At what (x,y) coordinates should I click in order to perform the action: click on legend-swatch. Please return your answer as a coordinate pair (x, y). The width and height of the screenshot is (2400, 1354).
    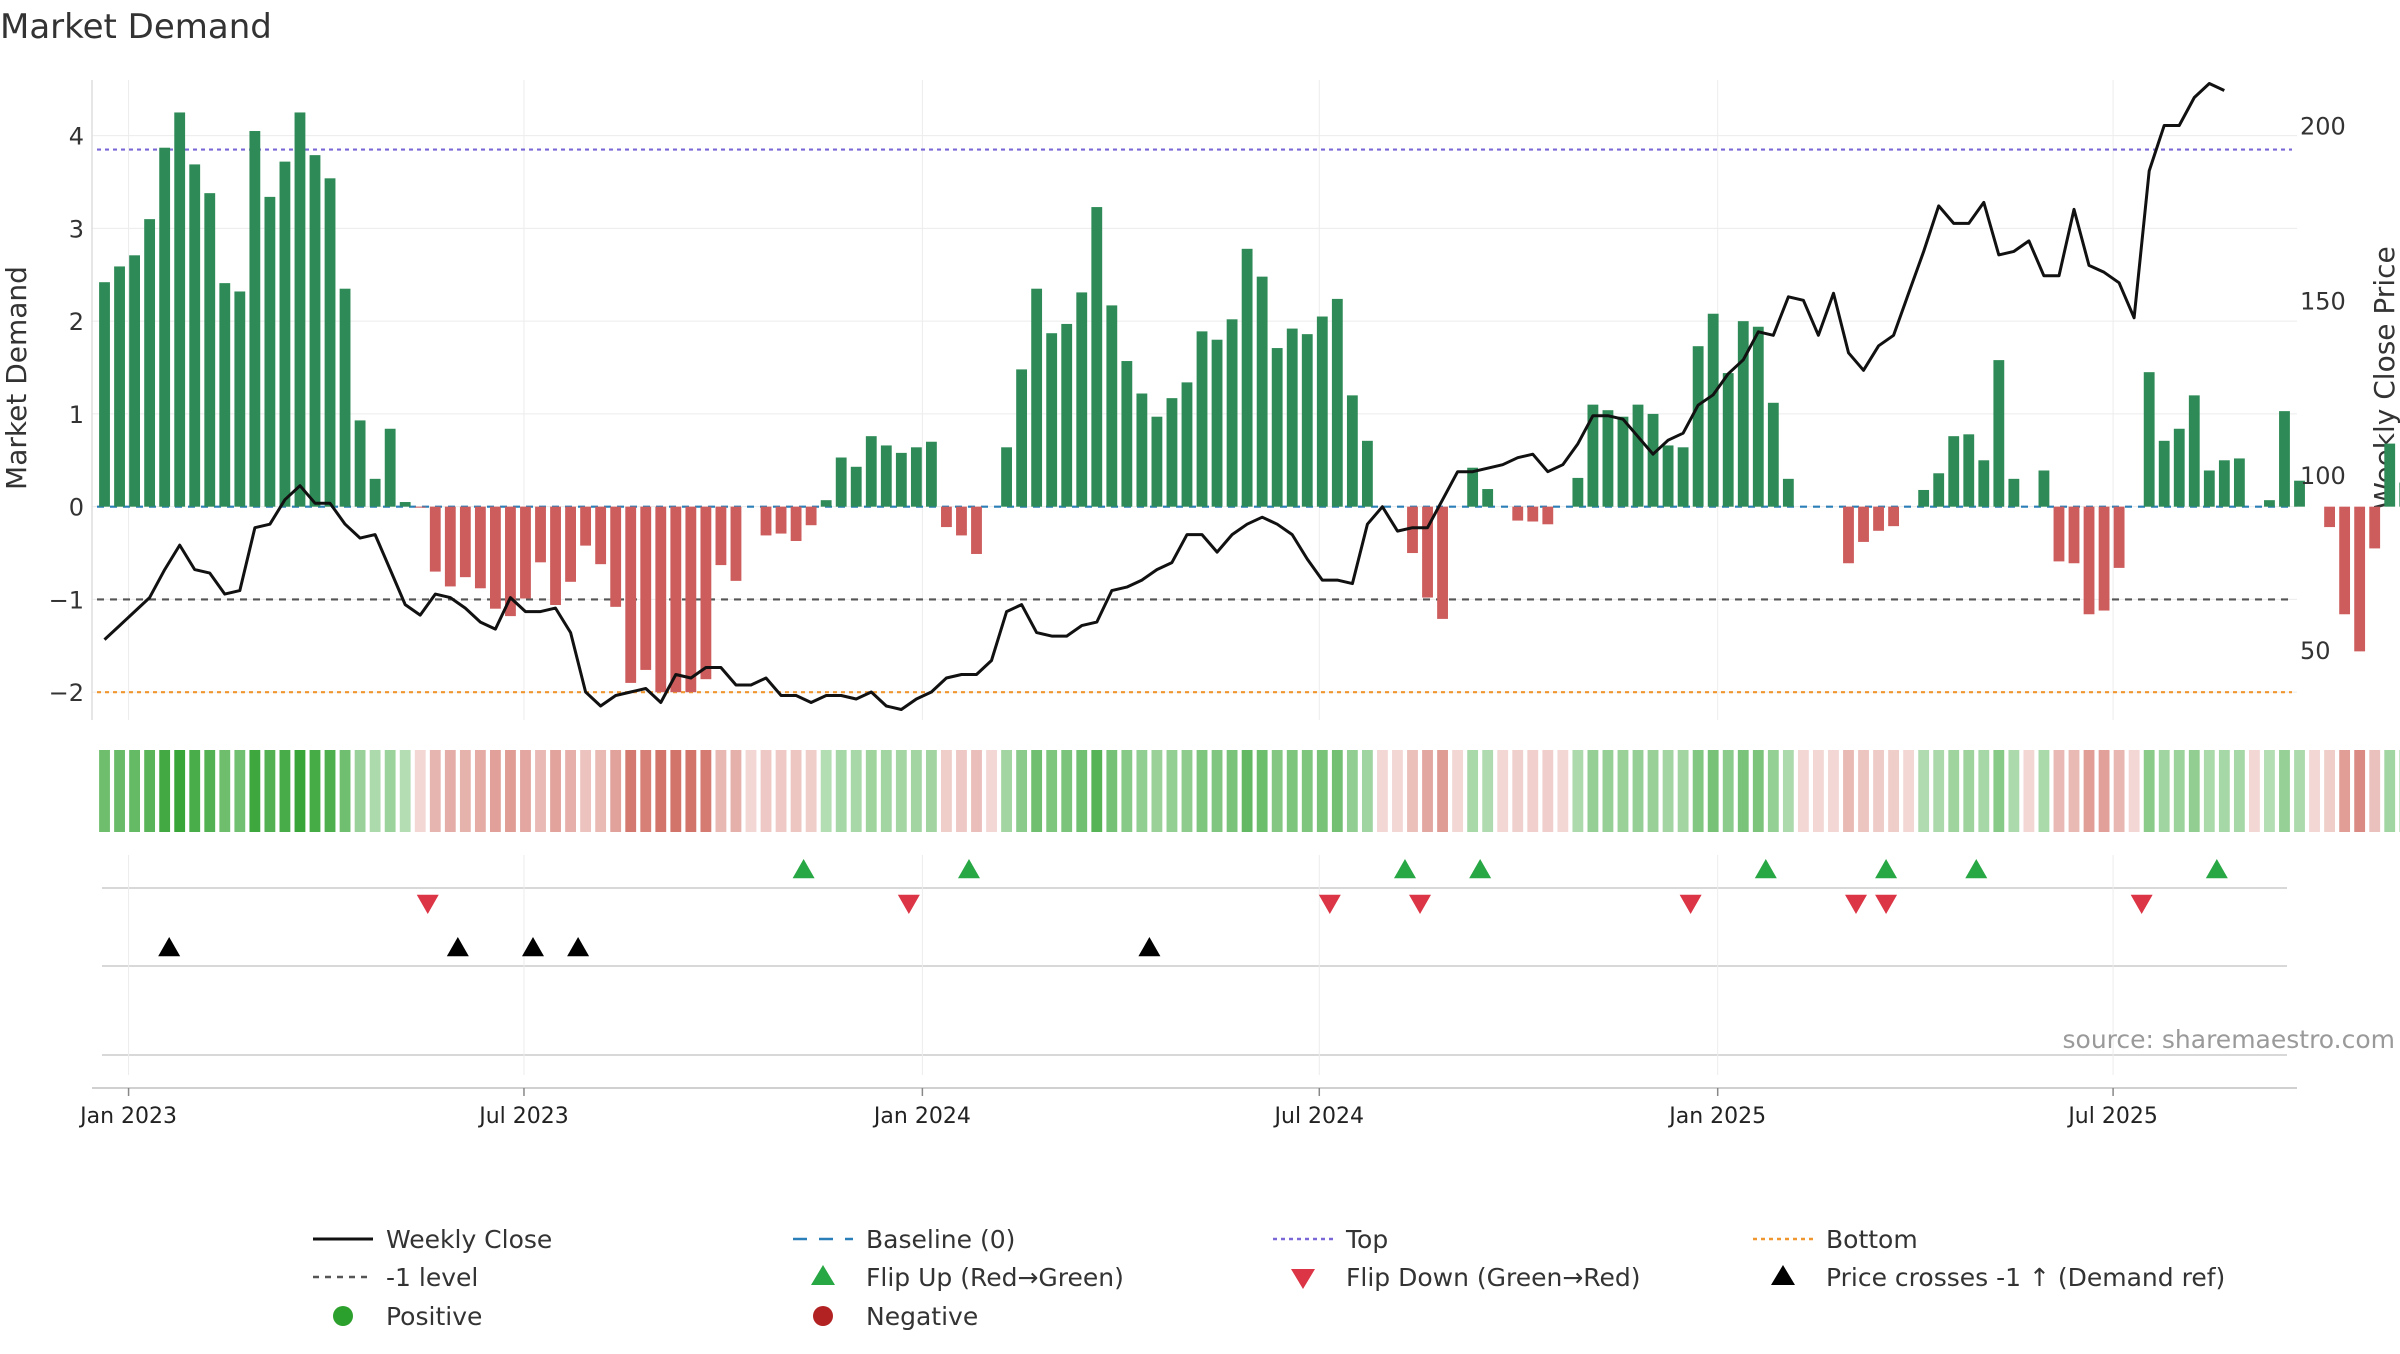
    Looking at the image, I should click on (823, 1275).